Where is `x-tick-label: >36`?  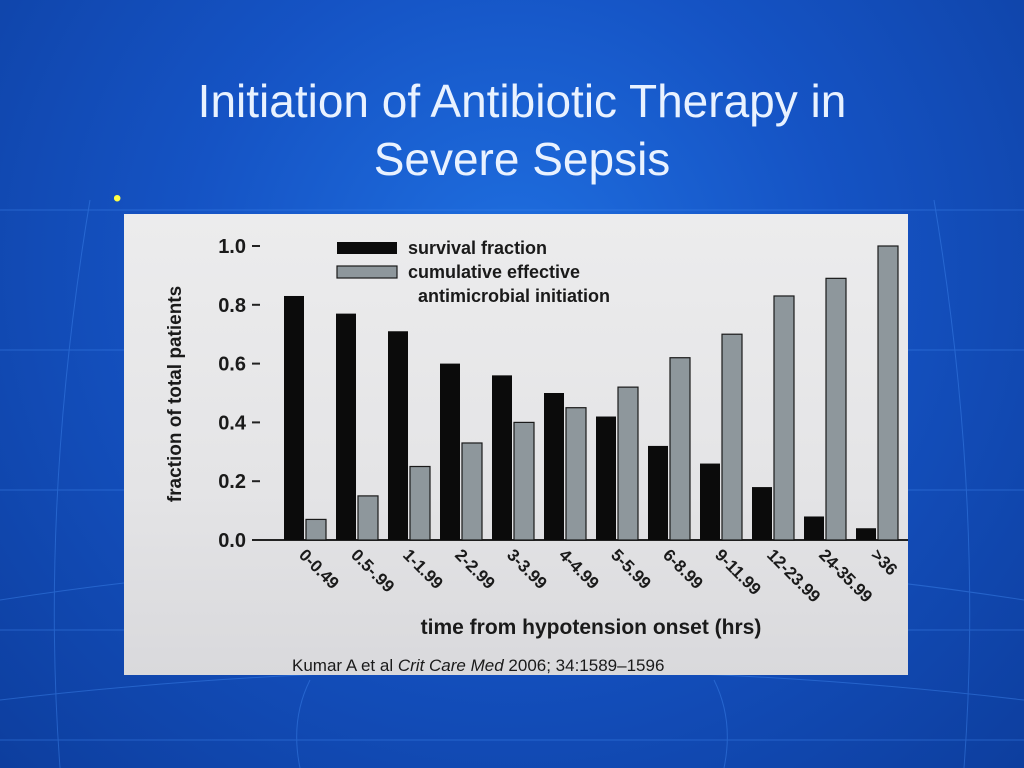
x-tick-label: >36 is located at coordinates (884, 562).